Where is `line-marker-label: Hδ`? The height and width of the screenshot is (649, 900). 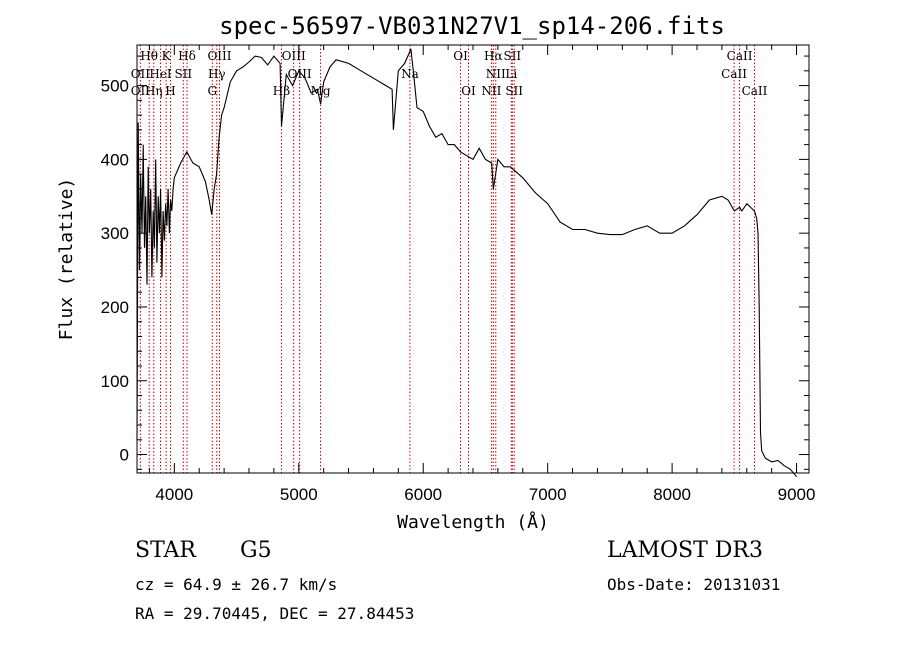 line-marker-label: Hδ is located at coordinates (187, 56).